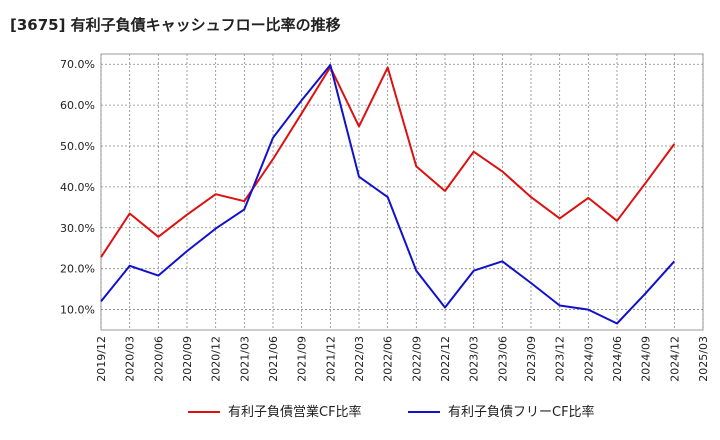  Describe the element at coordinates (77, 187) in the screenshot. I see `y-tick-label: 40.0%` at that location.